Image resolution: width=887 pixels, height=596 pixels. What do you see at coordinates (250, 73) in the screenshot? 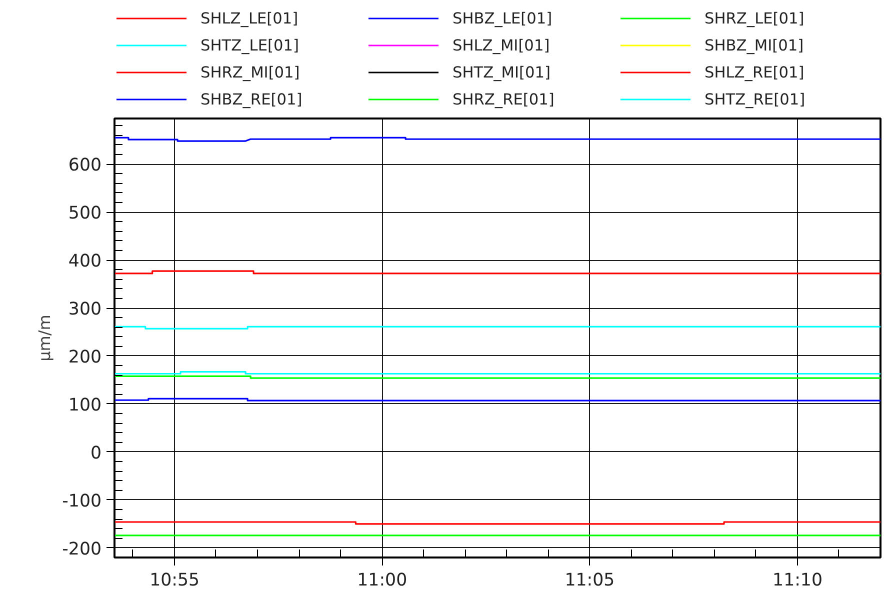
I see `legend-label: SHRZ_MI[01]` at bounding box center [250, 73].